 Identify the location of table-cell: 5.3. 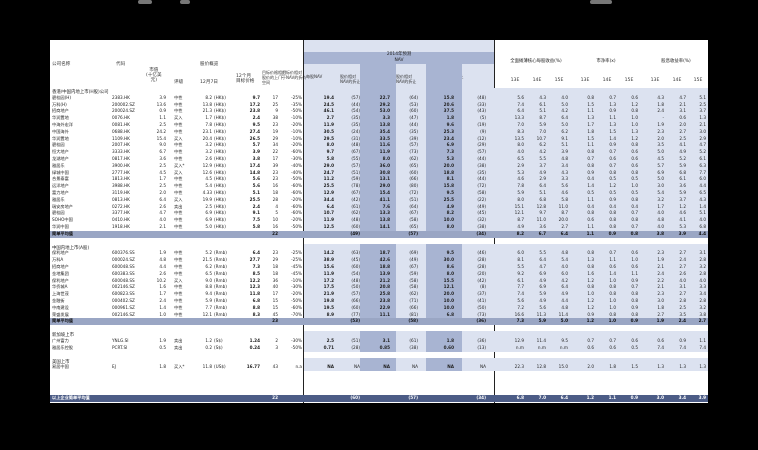
(682, 226).